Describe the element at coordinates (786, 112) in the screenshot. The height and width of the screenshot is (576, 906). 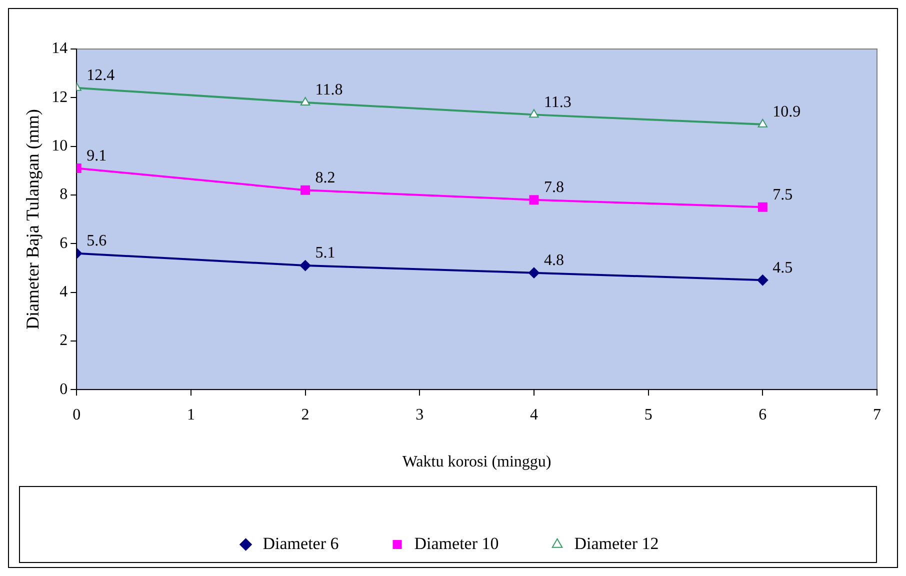
I see `data-label: 10.9` at that location.